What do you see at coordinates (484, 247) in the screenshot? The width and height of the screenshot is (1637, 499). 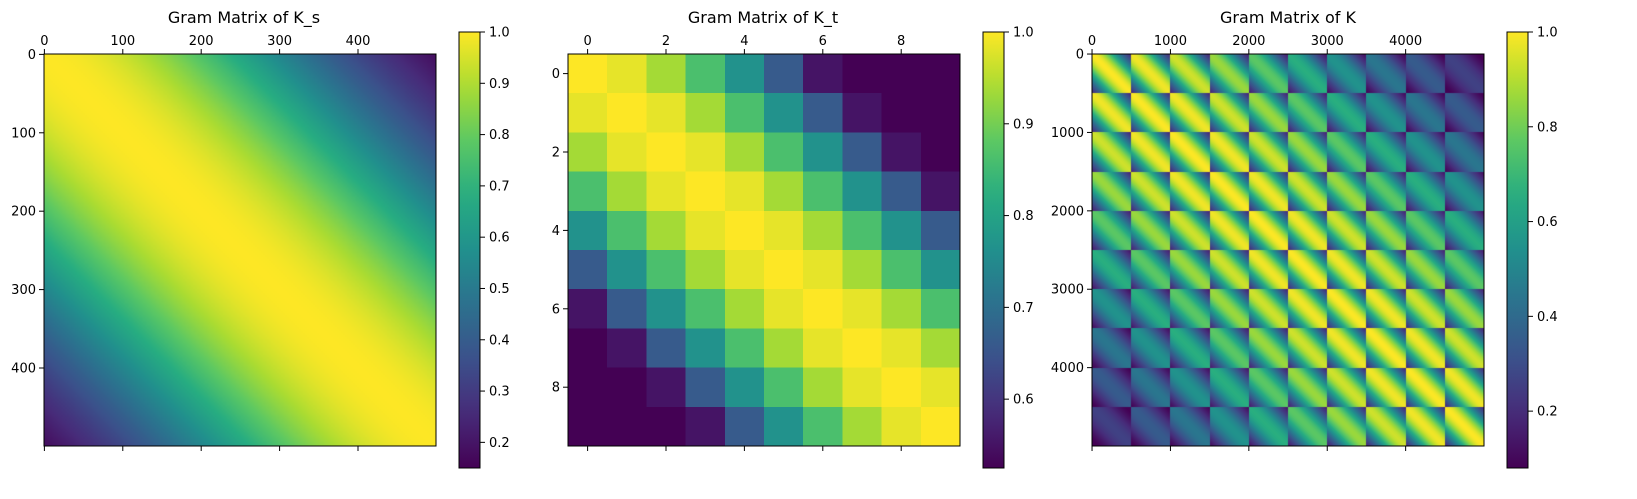 I see `colorbar-ks: 0.2 0.3 0.4 0.5 0.6 0.7 0.8 0.9 1.0` at bounding box center [484, 247].